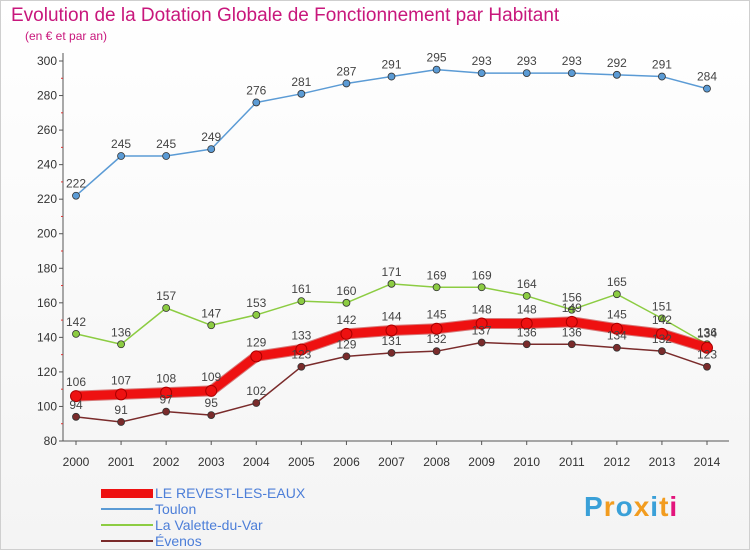 Image resolution: width=750 pixels, height=550 pixels. What do you see at coordinates (211, 137) in the screenshot?
I see `data-label: 249` at bounding box center [211, 137].